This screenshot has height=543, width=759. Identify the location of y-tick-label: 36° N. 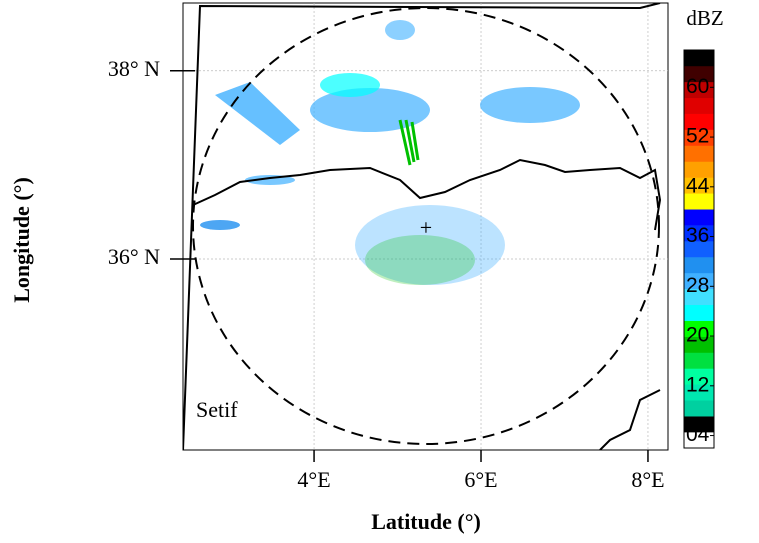
(134, 256).